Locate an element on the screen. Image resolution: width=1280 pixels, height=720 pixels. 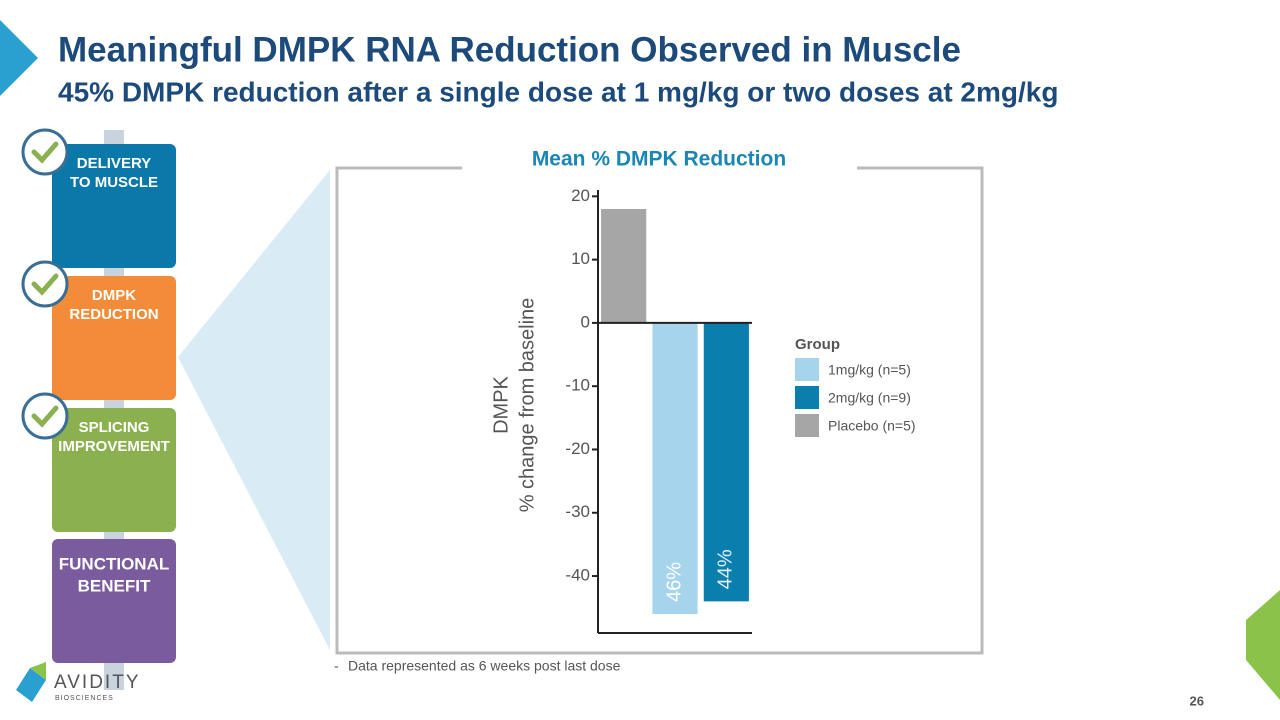
legend-label: 1mg/kg (n=5) is located at coordinates (869, 370).